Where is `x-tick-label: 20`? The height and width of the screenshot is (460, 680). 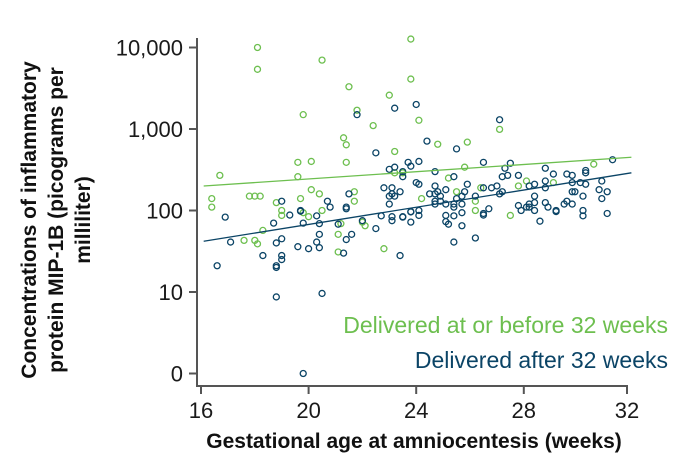 x-tick-label: 20 is located at coordinates (308, 410).